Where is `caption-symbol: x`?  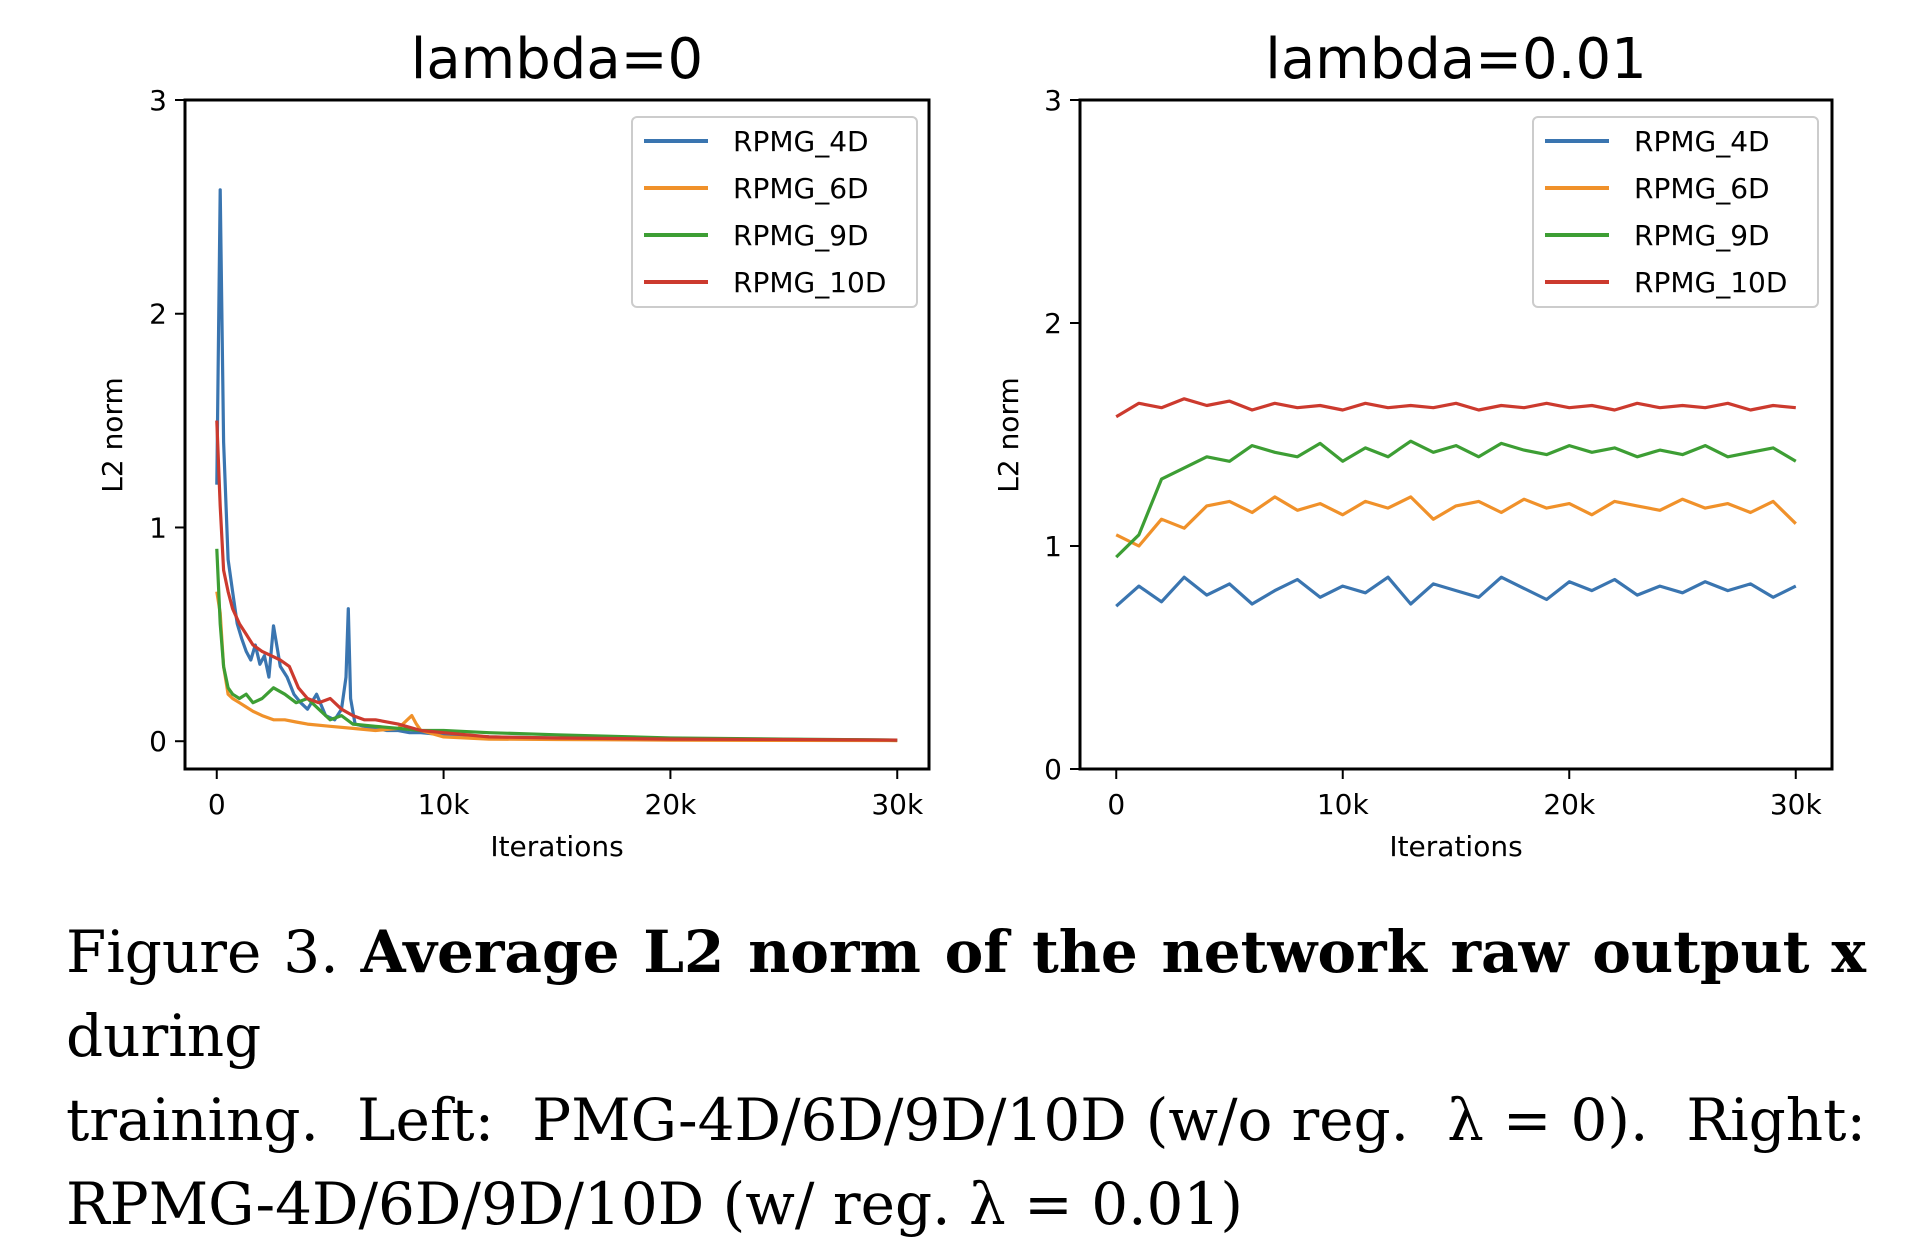 caption-symbol: x is located at coordinates (1849, 952).